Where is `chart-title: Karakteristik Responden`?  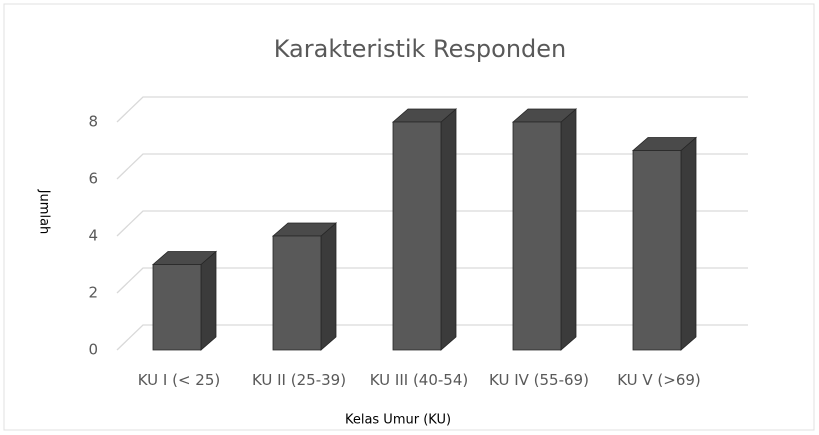
chart-title: Karakteristik Responden is located at coordinates (420, 49).